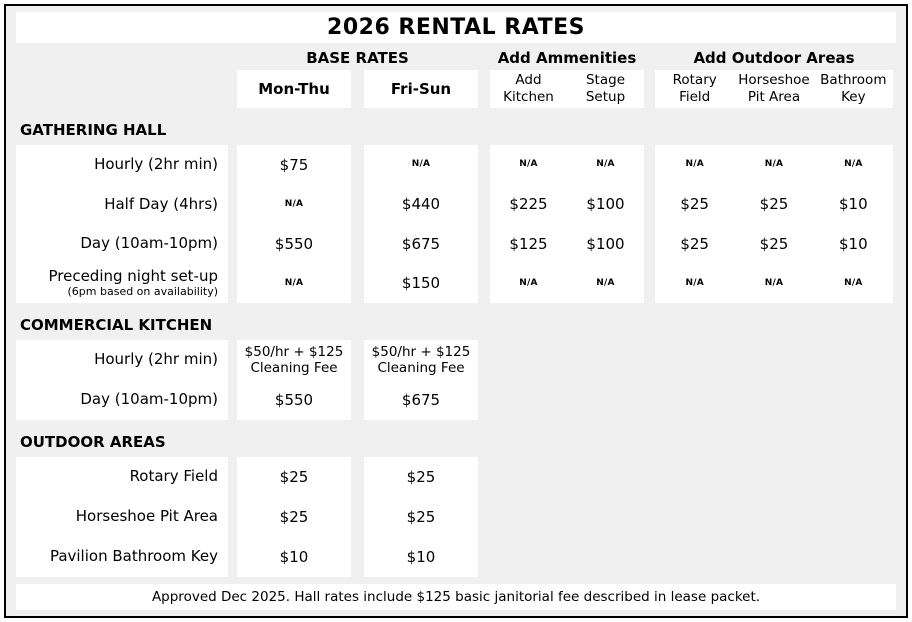 This screenshot has width=912, height=622. What do you see at coordinates (528, 243) in the screenshot?
I see `rate-cell: $125` at bounding box center [528, 243].